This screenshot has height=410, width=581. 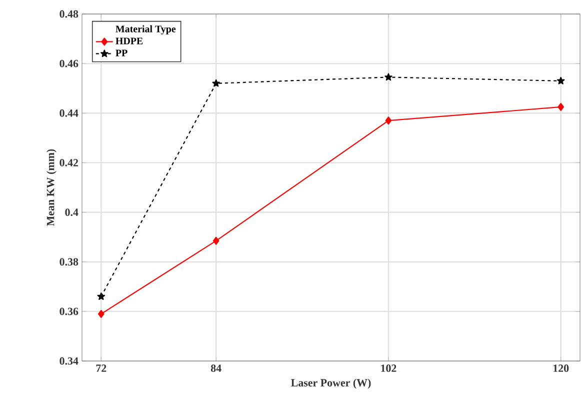 I want to click on x-axis-title: Laser Power (W), so click(x=331, y=383).